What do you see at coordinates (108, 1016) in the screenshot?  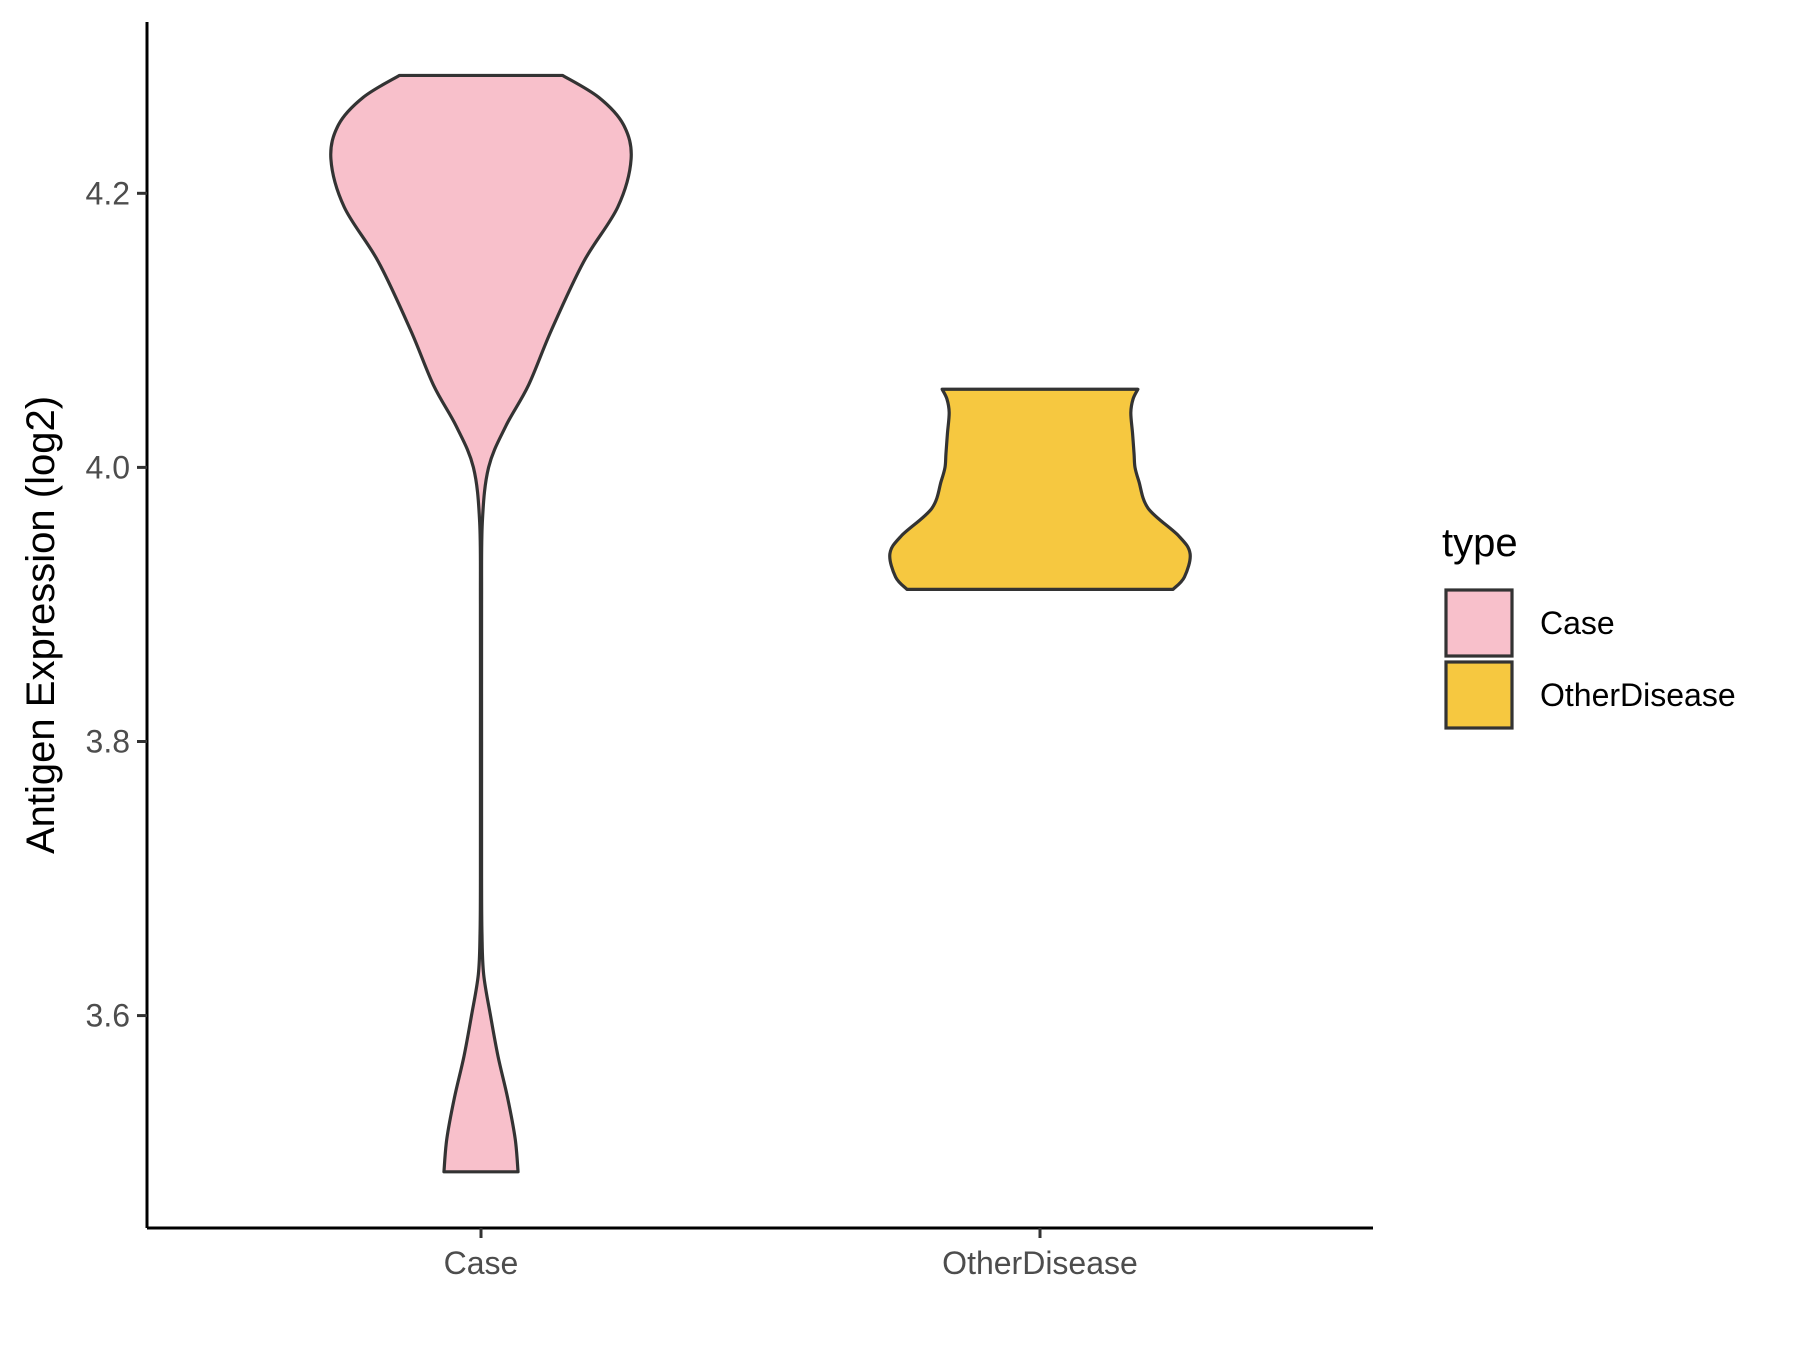 I see `y-tick-label: 3.6` at bounding box center [108, 1016].